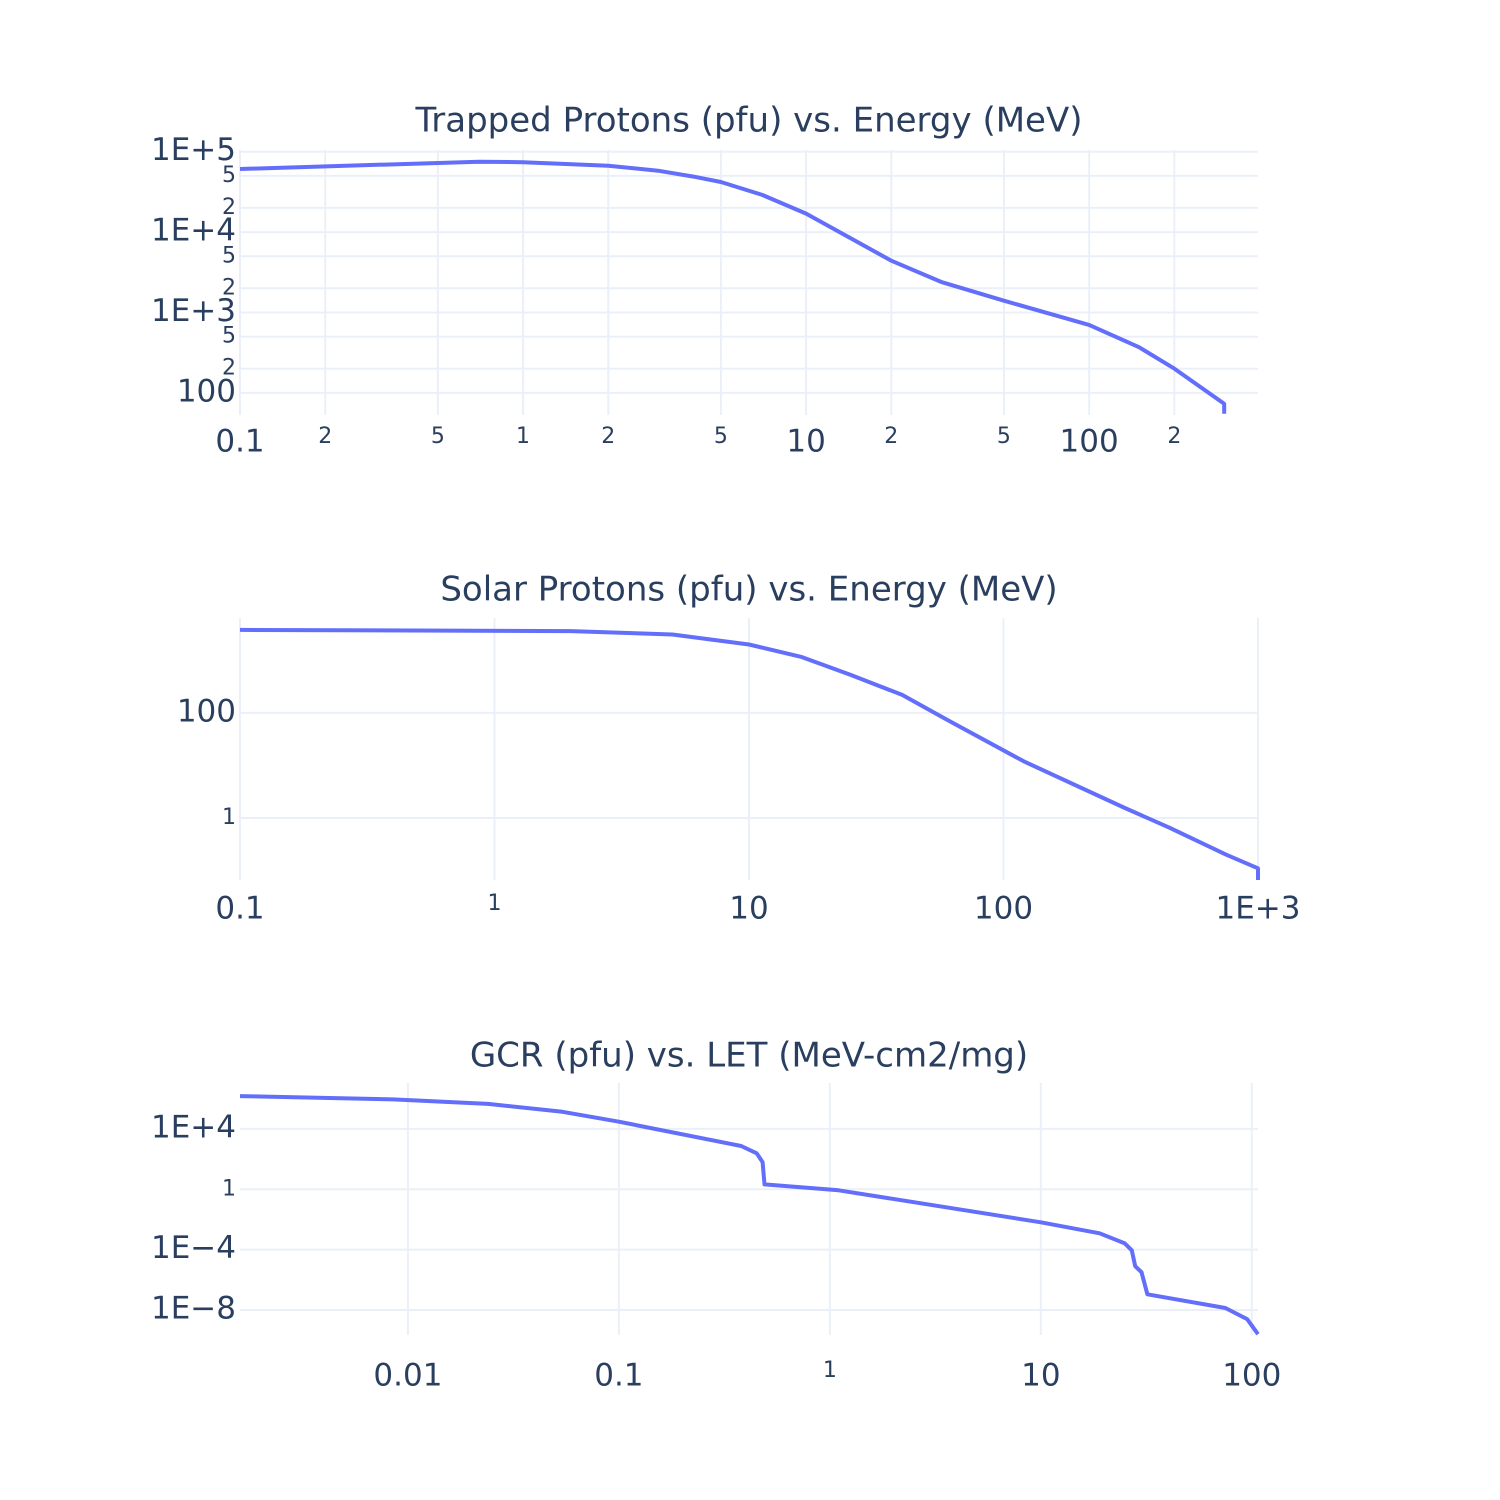  Describe the element at coordinates (193, 1308) in the screenshot. I see `y-tick-label: 1E−8` at that location.